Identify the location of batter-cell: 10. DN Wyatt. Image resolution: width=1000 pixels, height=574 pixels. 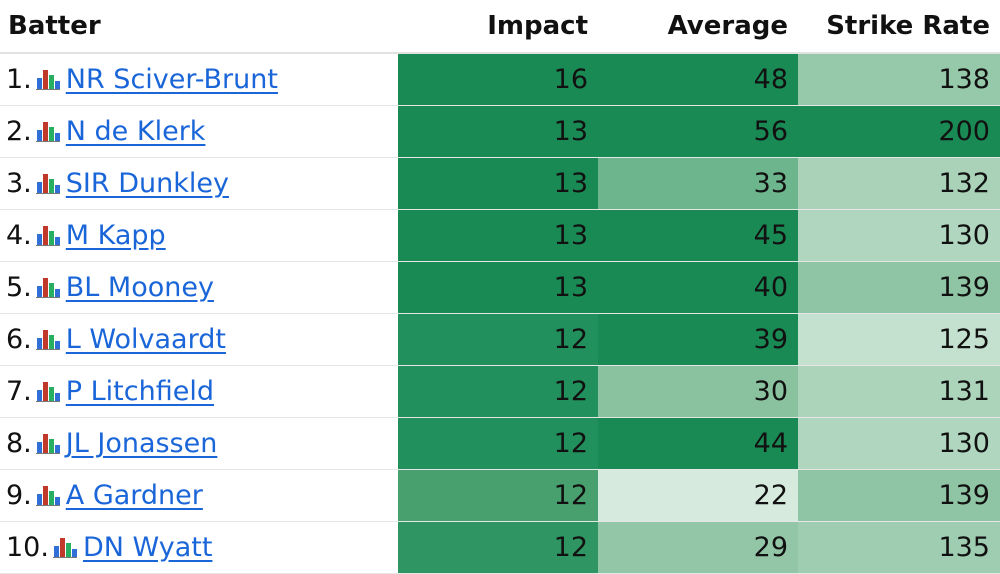
(199, 547).